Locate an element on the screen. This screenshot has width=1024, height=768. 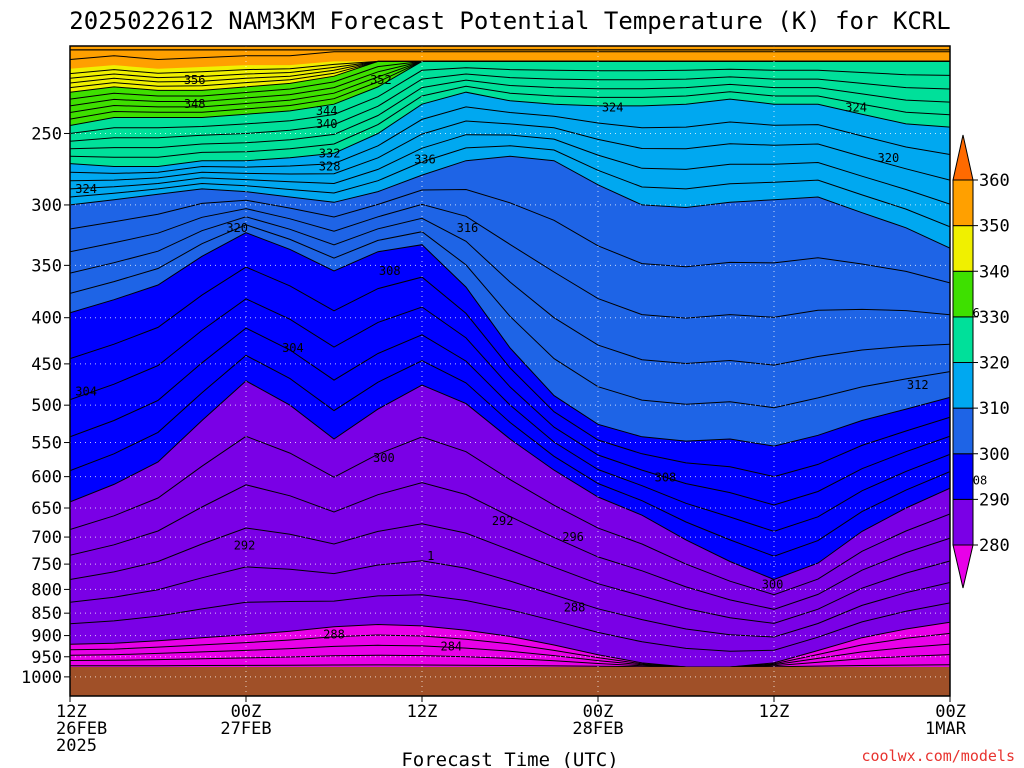
y-tick-label: 850 is located at coordinates (46, 614).